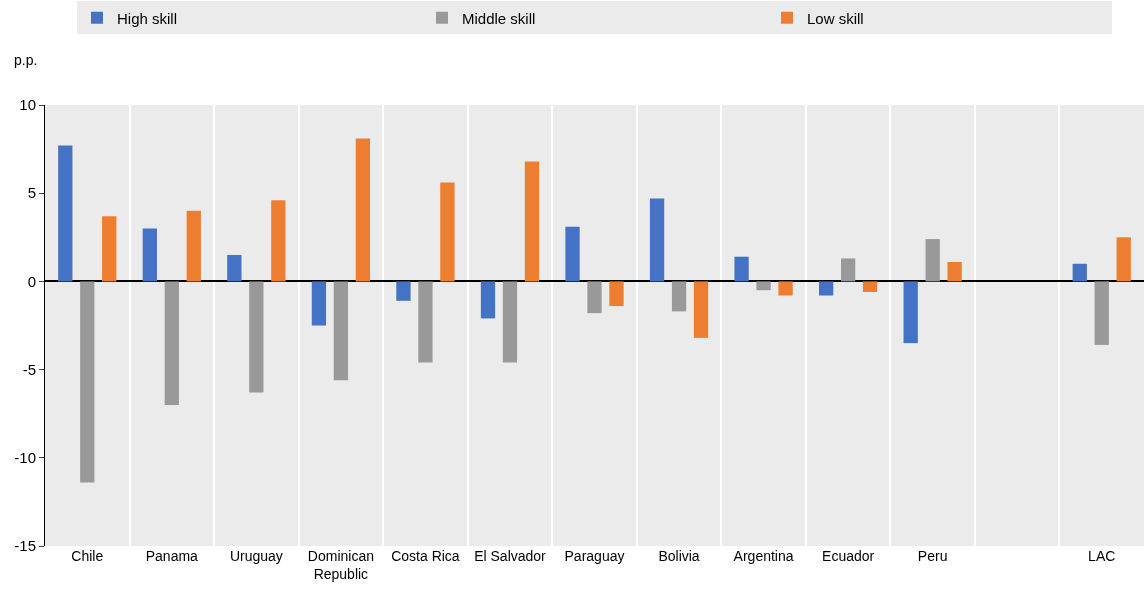 The height and width of the screenshot is (594, 1146). Describe the element at coordinates (594, 556) in the screenshot. I see `x-tick-label: Paraguay` at that location.